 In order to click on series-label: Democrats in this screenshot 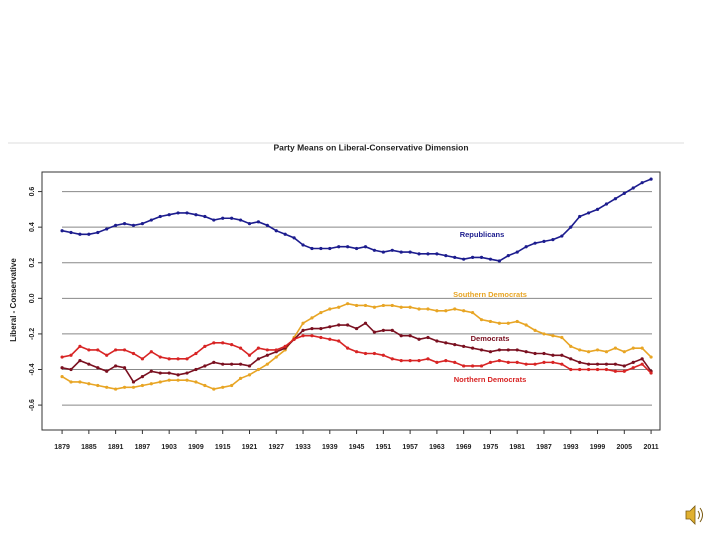, I will do `click(490, 338)`.